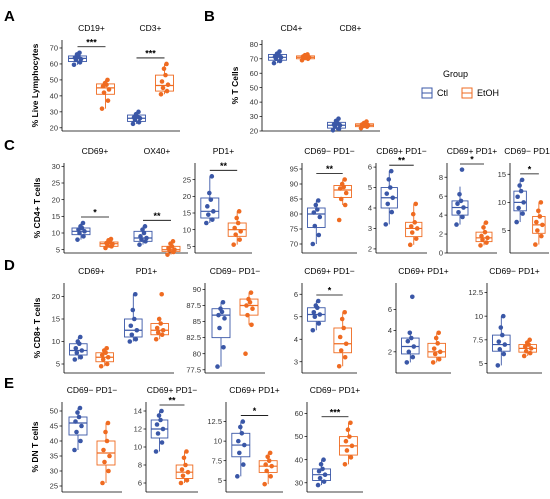  Describe the element at coordinates (351, 28) in the screenshot. I see `subplot-title: CD8+` at that location.